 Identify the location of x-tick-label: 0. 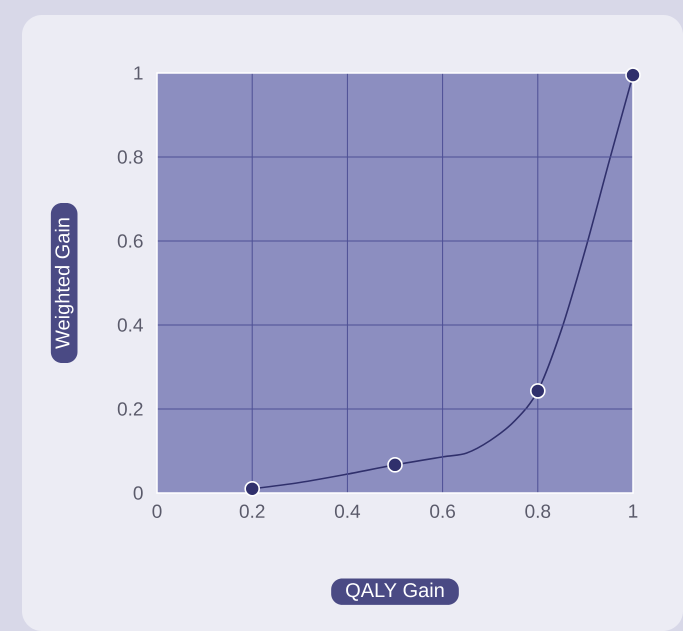
(157, 511).